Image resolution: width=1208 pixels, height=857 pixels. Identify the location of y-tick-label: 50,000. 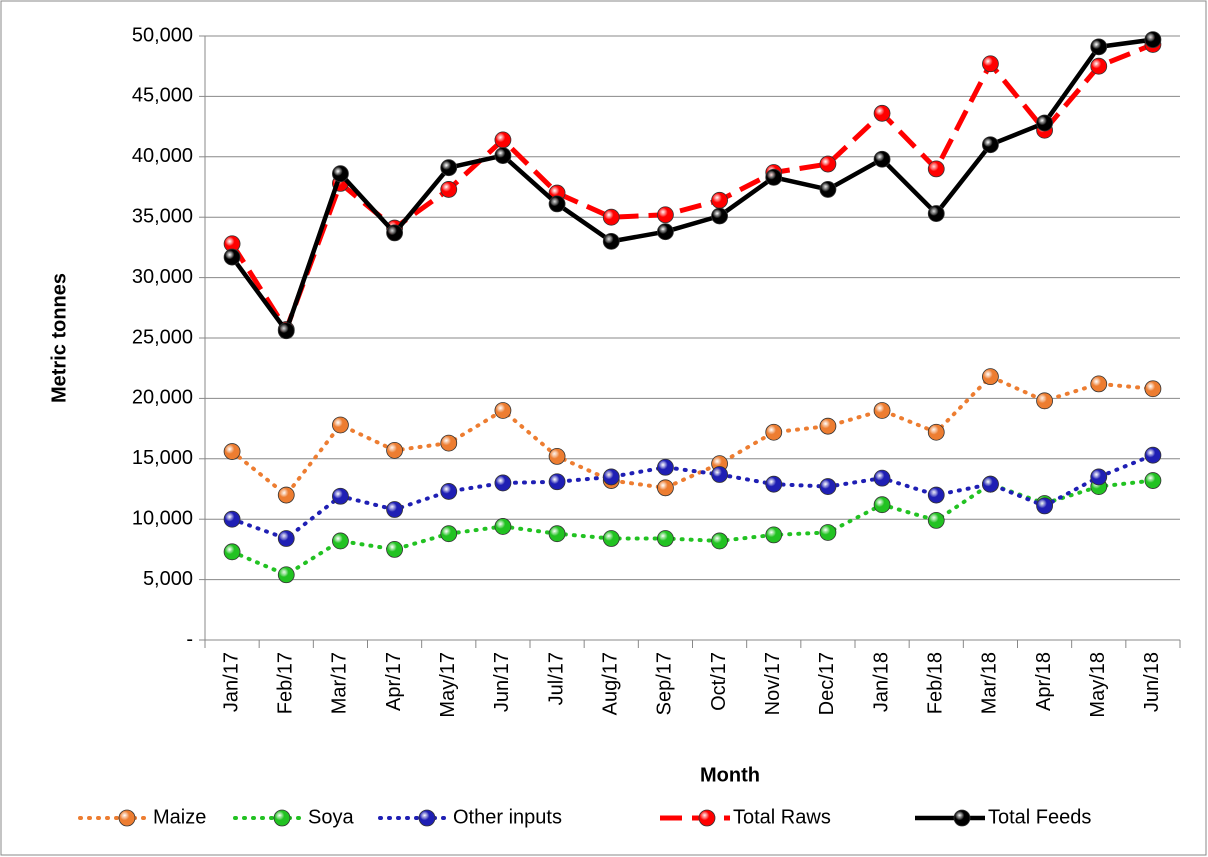
(162, 35).